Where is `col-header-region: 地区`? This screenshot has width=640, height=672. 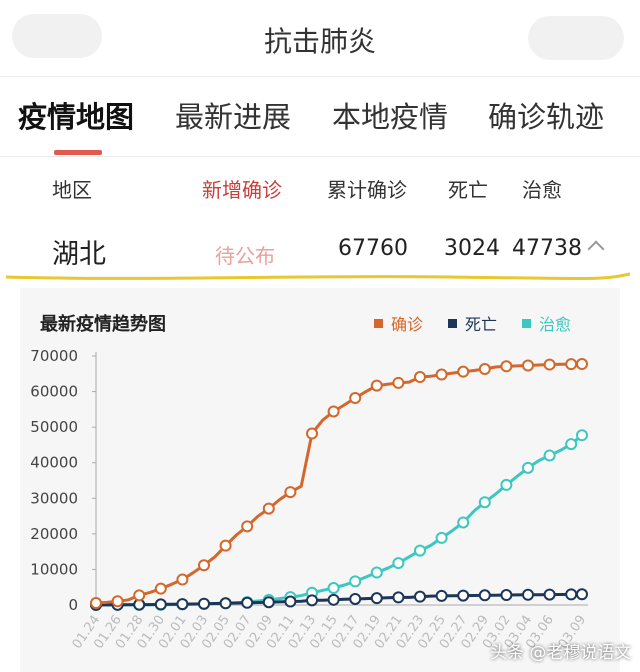 col-header-region: 地区 is located at coordinates (72, 190).